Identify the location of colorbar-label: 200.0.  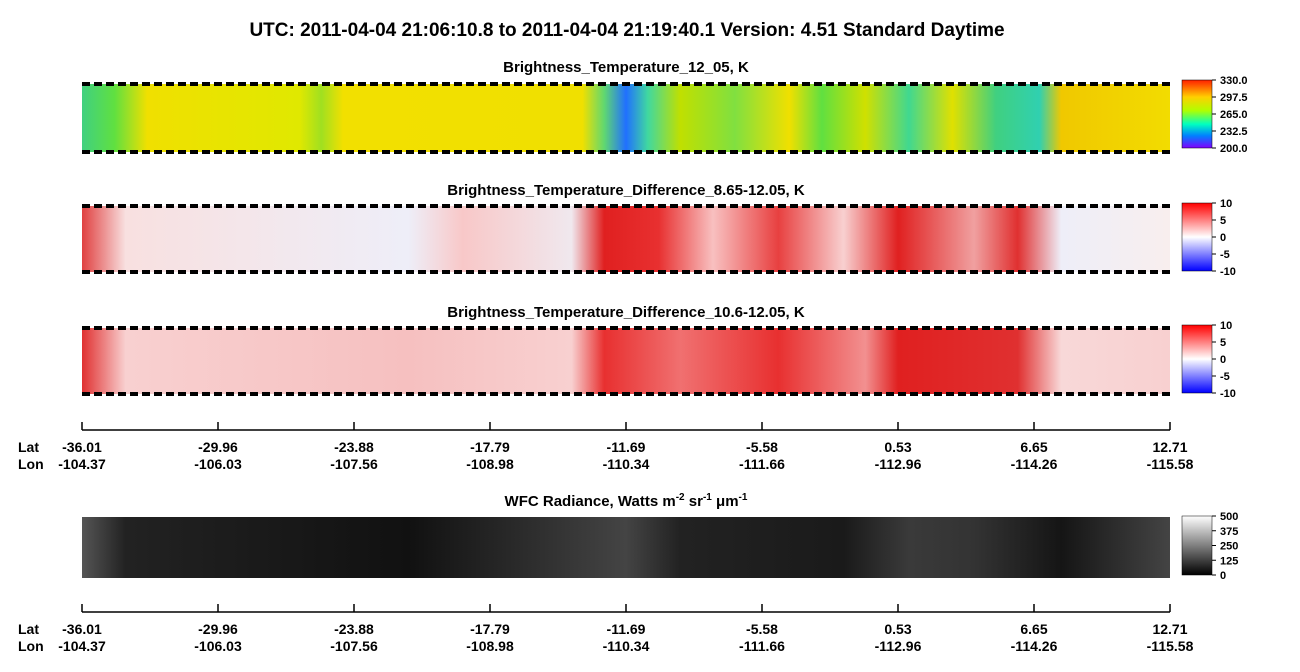
(1234, 149).